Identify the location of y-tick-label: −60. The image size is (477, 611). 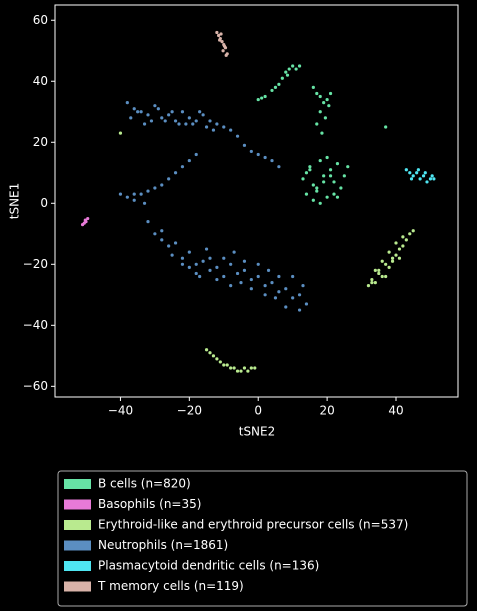
(35, 386).